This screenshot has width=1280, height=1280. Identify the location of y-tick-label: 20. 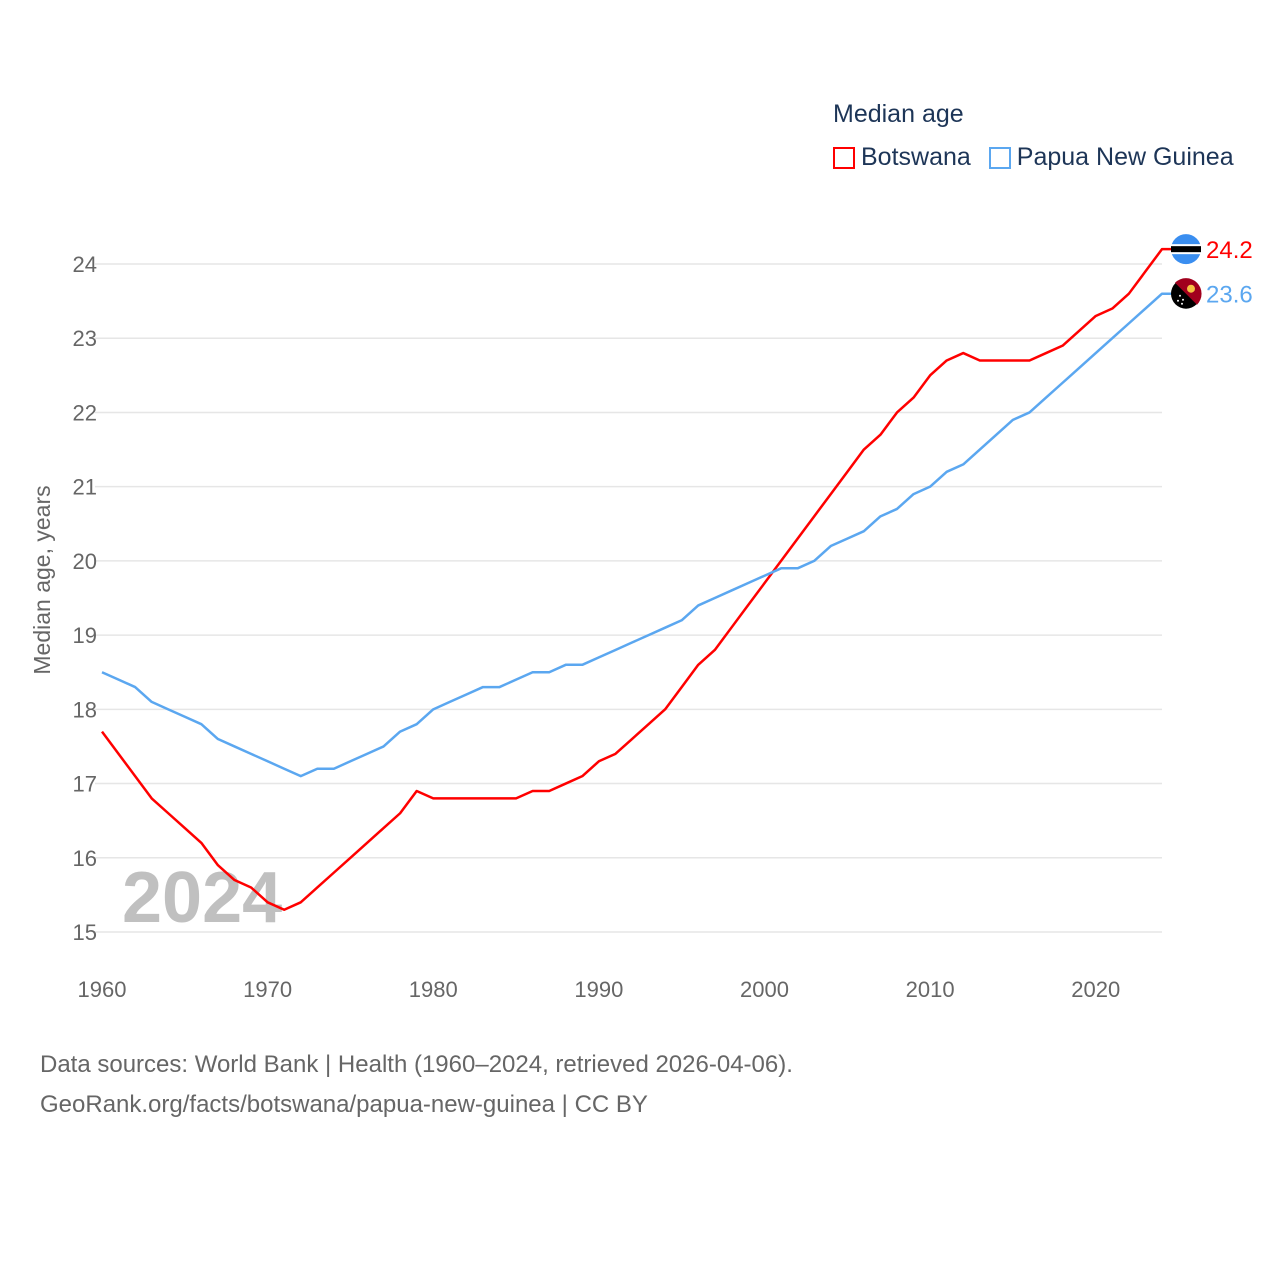
(85, 561).